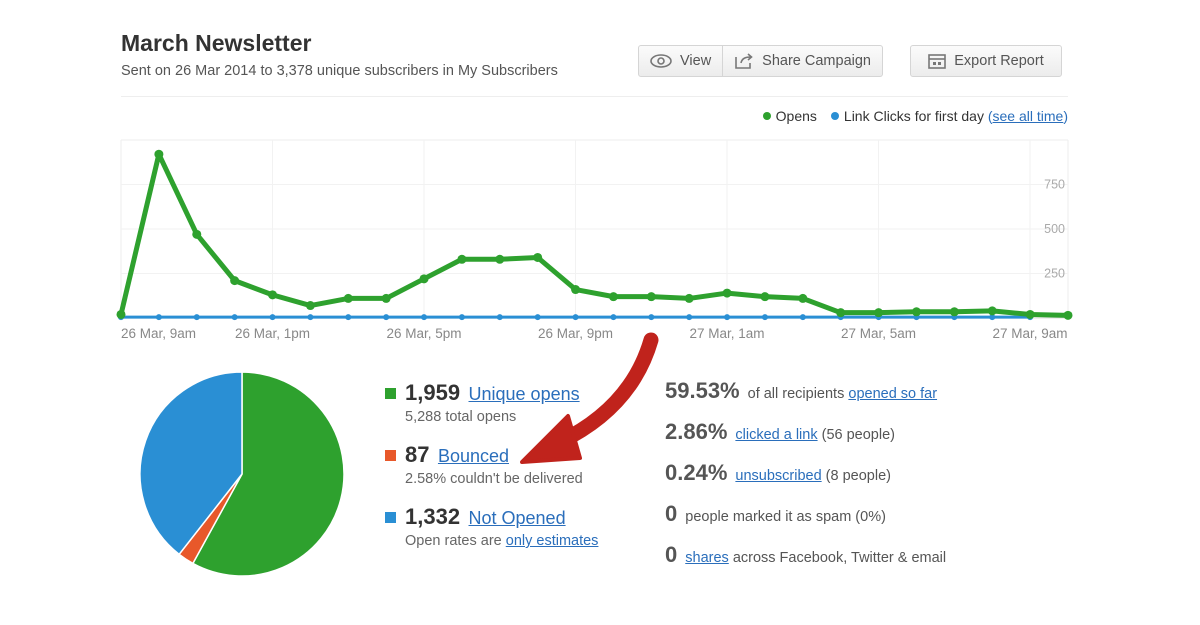 This screenshot has height=625, width=1200. What do you see at coordinates (776, 435) in the screenshot?
I see `clicked-a-link: clicked a link` at bounding box center [776, 435].